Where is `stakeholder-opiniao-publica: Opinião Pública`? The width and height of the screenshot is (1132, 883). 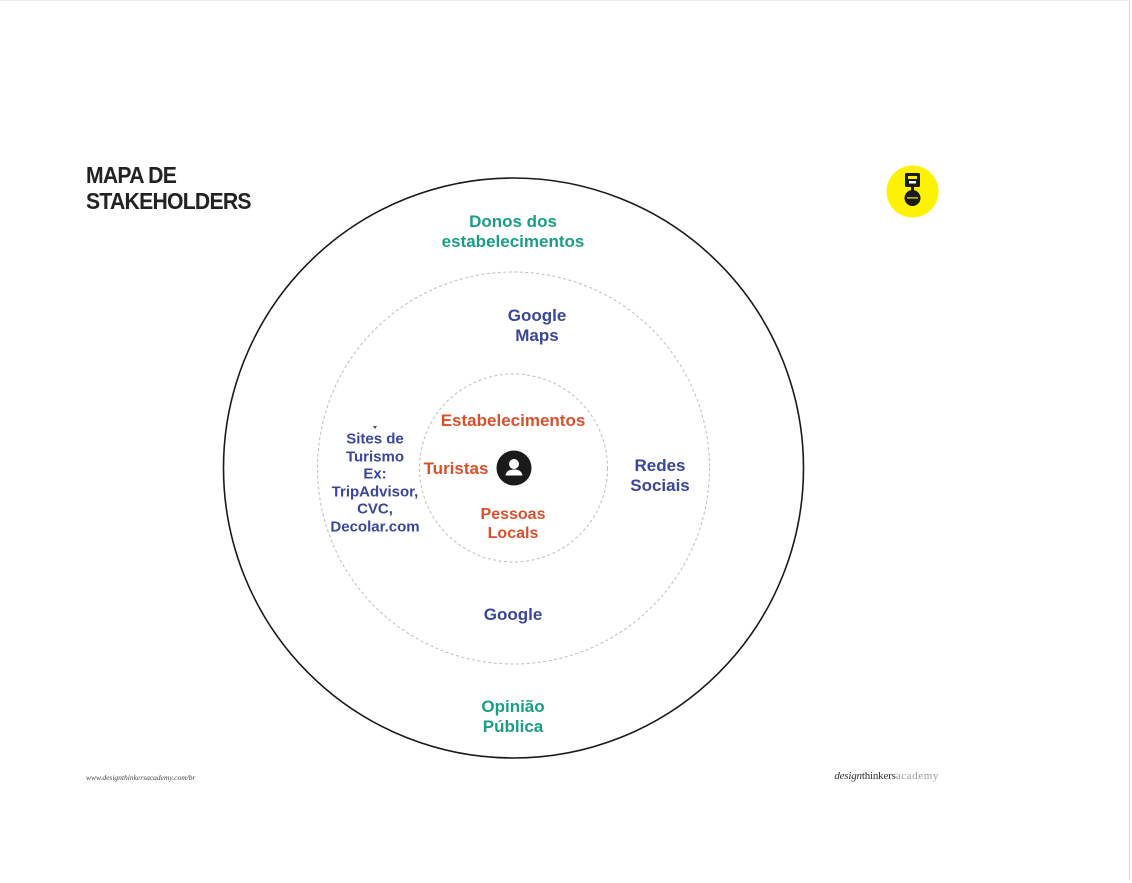
stakeholder-opiniao-publica: Opinião Pública is located at coordinates (512, 717).